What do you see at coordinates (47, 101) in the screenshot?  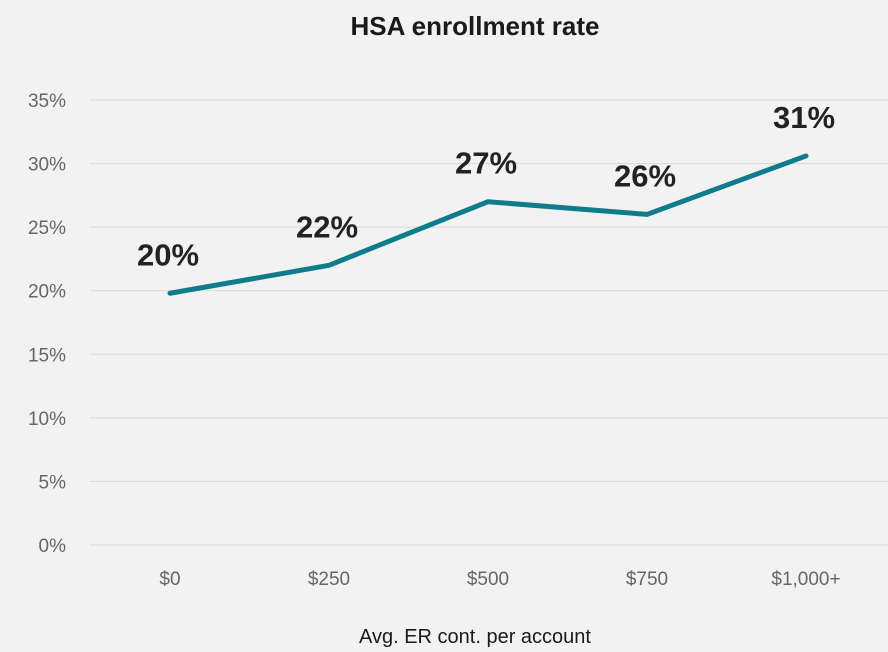 I see `y-tick-label: 35%` at bounding box center [47, 101].